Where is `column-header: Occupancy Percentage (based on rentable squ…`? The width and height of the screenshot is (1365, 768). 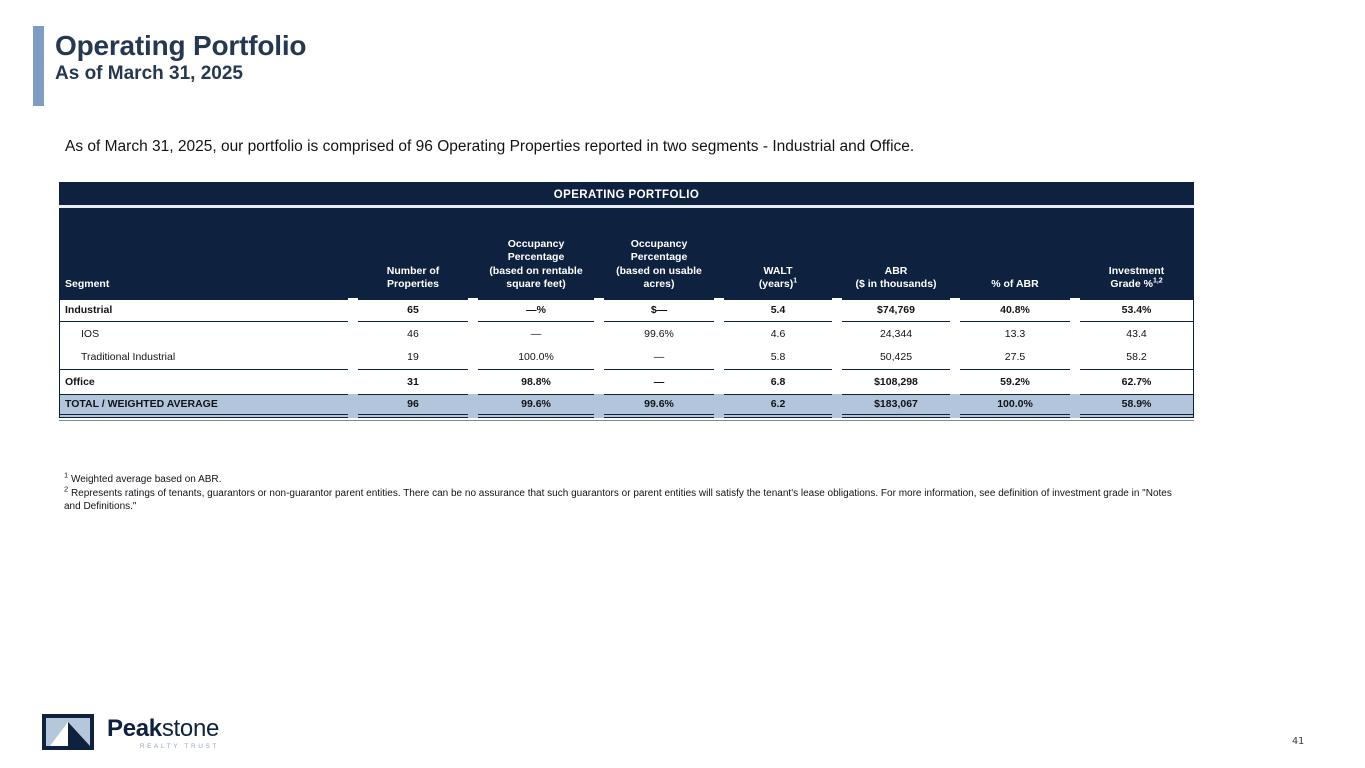
column-header: Occupancy Percentage (based on rentable squ… is located at coordinates (536, 264).